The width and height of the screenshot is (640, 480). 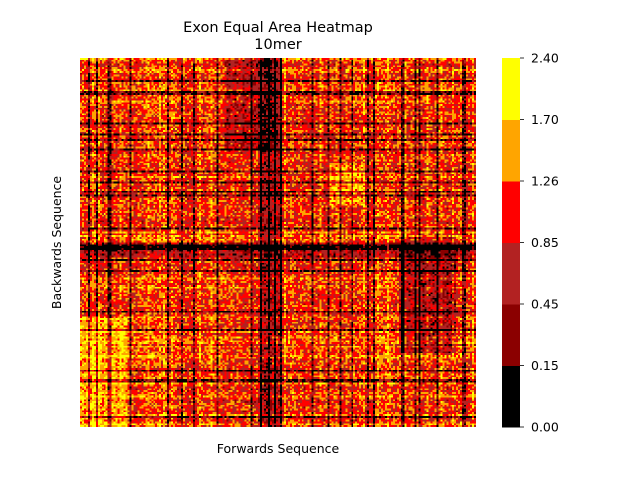 What do you see at coordinates (545, 242) in the screenshot?
I see `colorbar-tick-label-3: 0.85` at bounding box center [545, 242].